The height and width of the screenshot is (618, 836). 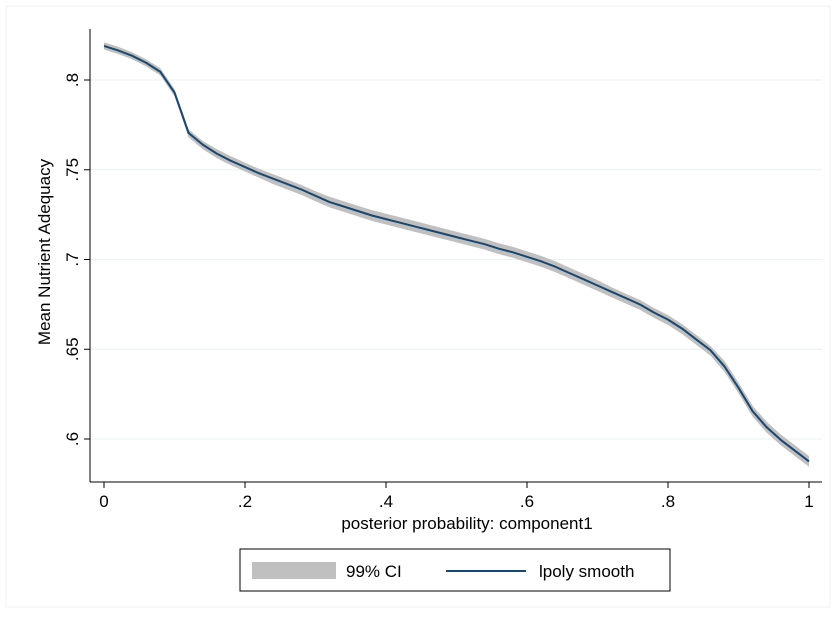 What do you see at coordinates (294, 570) in the screenshot?
I see `legend-swatch-ci` at bounding box center [294, 570].